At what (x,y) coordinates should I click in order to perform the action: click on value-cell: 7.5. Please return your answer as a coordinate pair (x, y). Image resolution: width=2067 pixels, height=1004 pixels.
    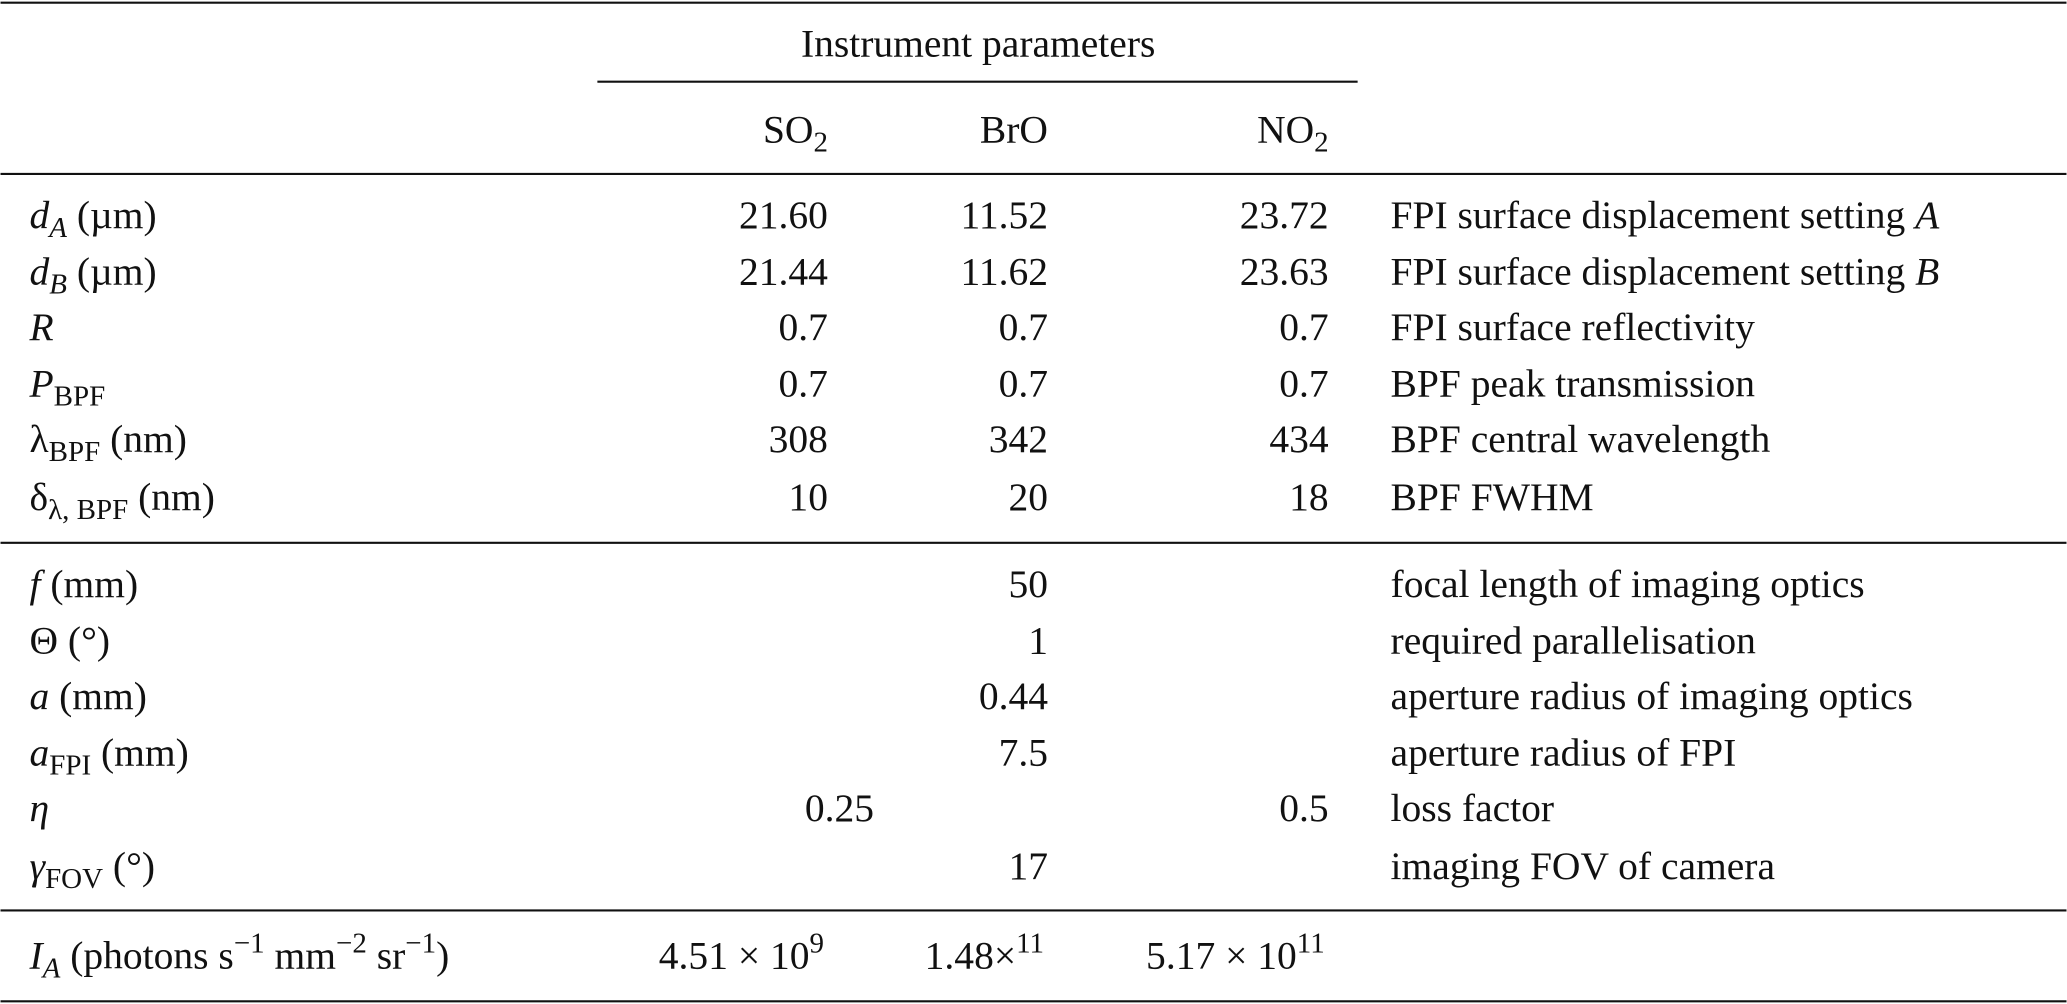
    Looking at the image, I should click on (1023, 753).